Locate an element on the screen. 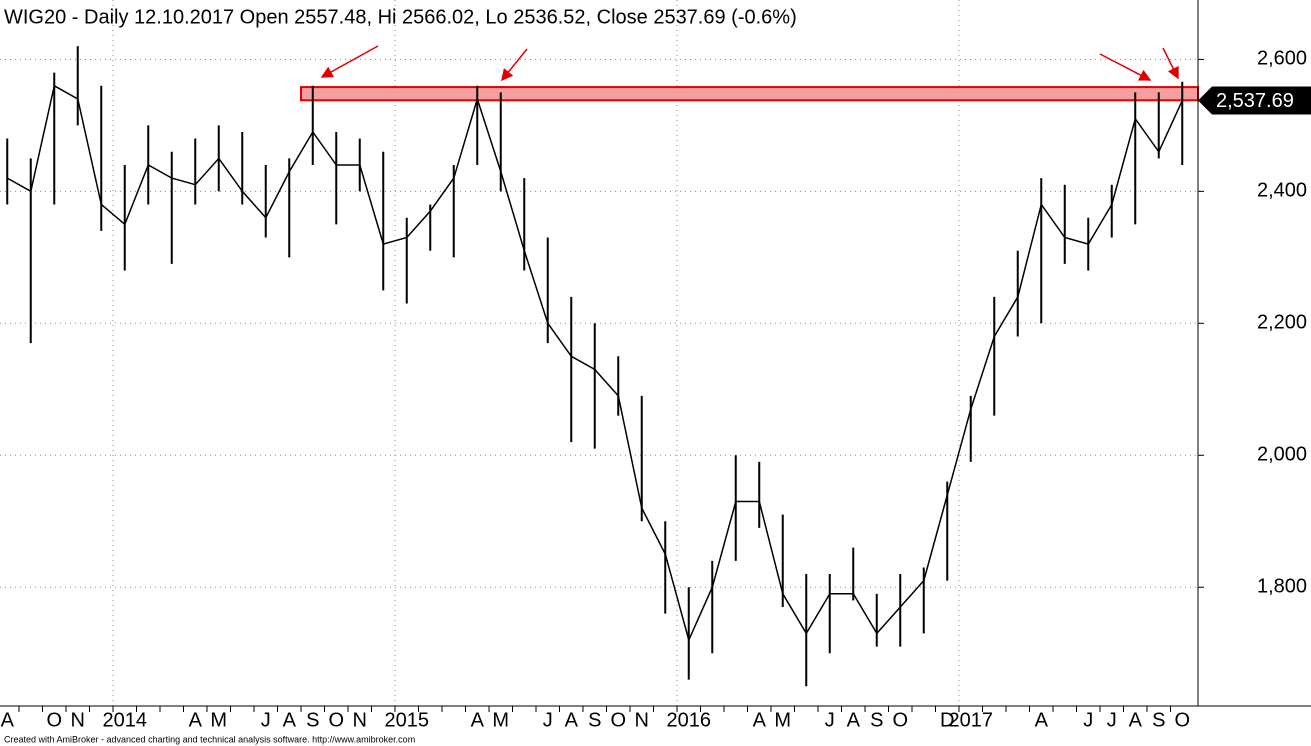 This screenshot has width=1311, height=746. last-value-label: 2,537.69 is located at coordinates (1255, 101).